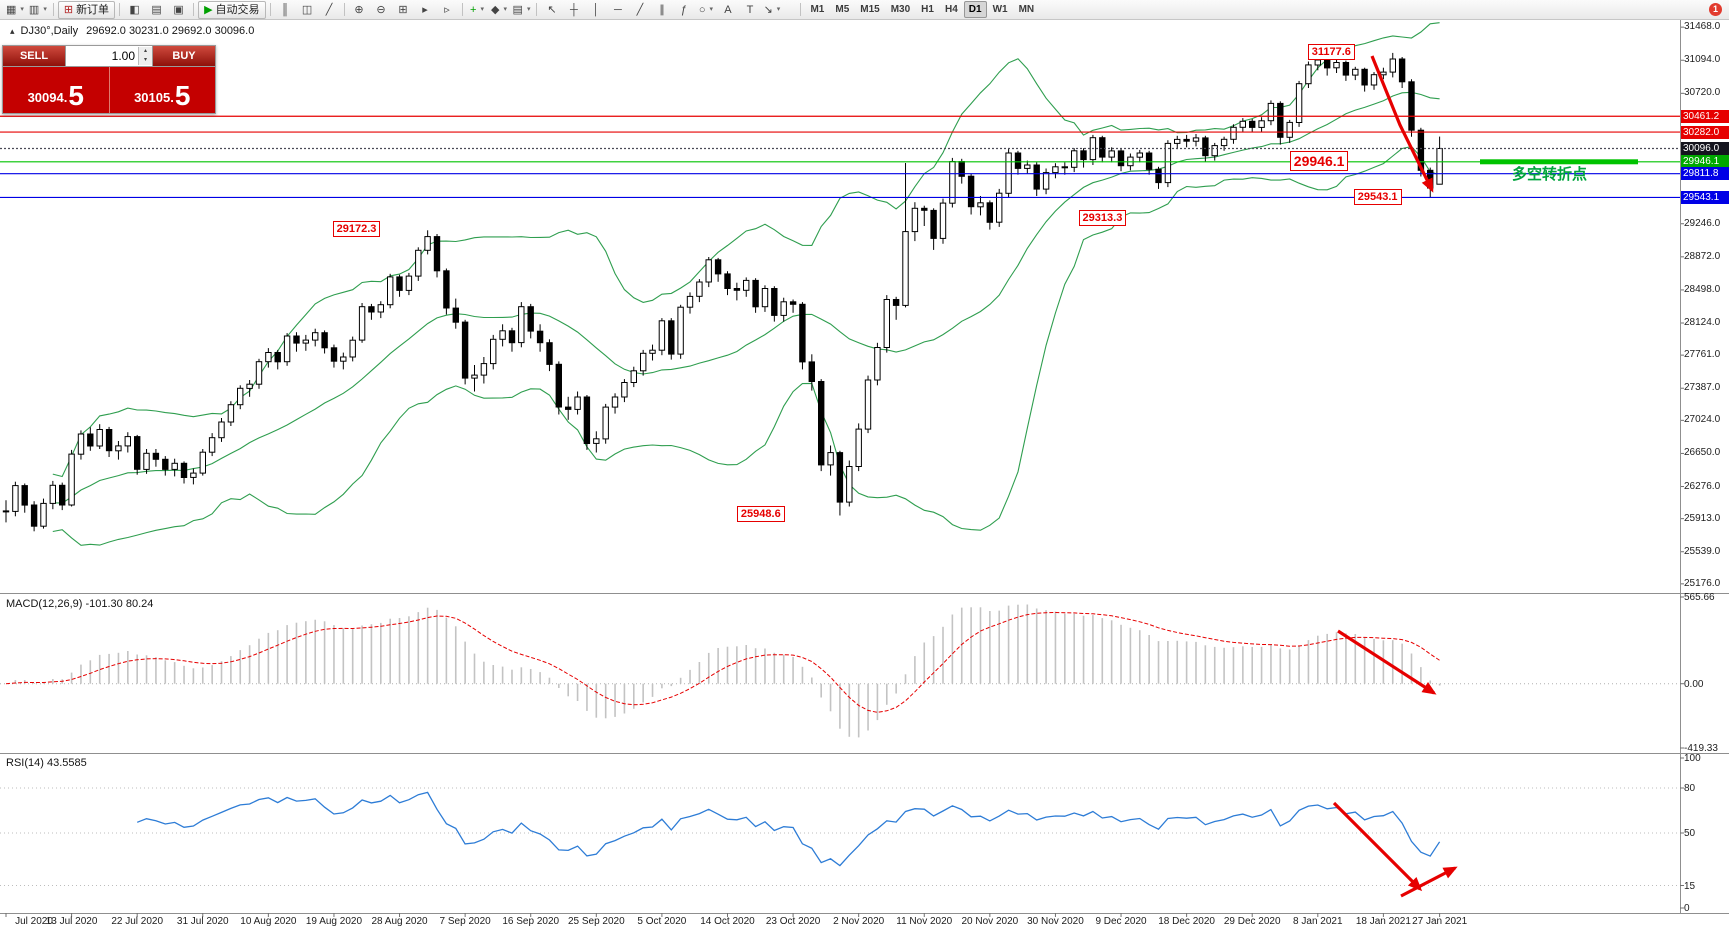 Image resolution: width=1729 pixels, height=940 pixels. What do you see at coordinates (145, 51) in the screenshot?
I see `lot-increase-button: ▴` at bounding box center [145, 51].